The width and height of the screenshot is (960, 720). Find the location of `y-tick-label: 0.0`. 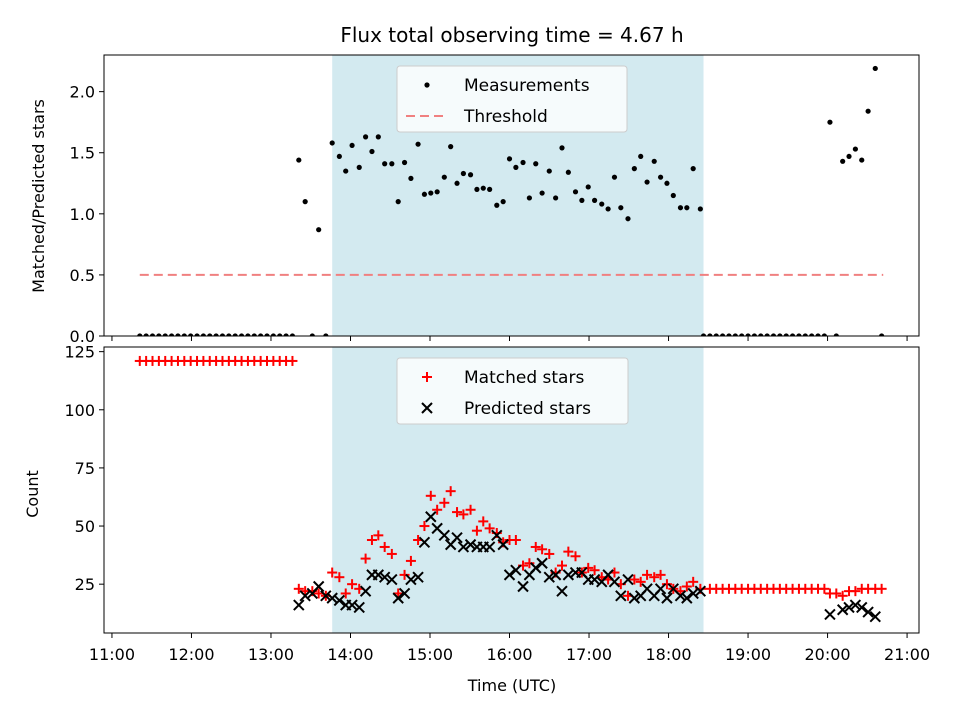

y-tick-label: 0.0 is located at coordinates (82, 336).